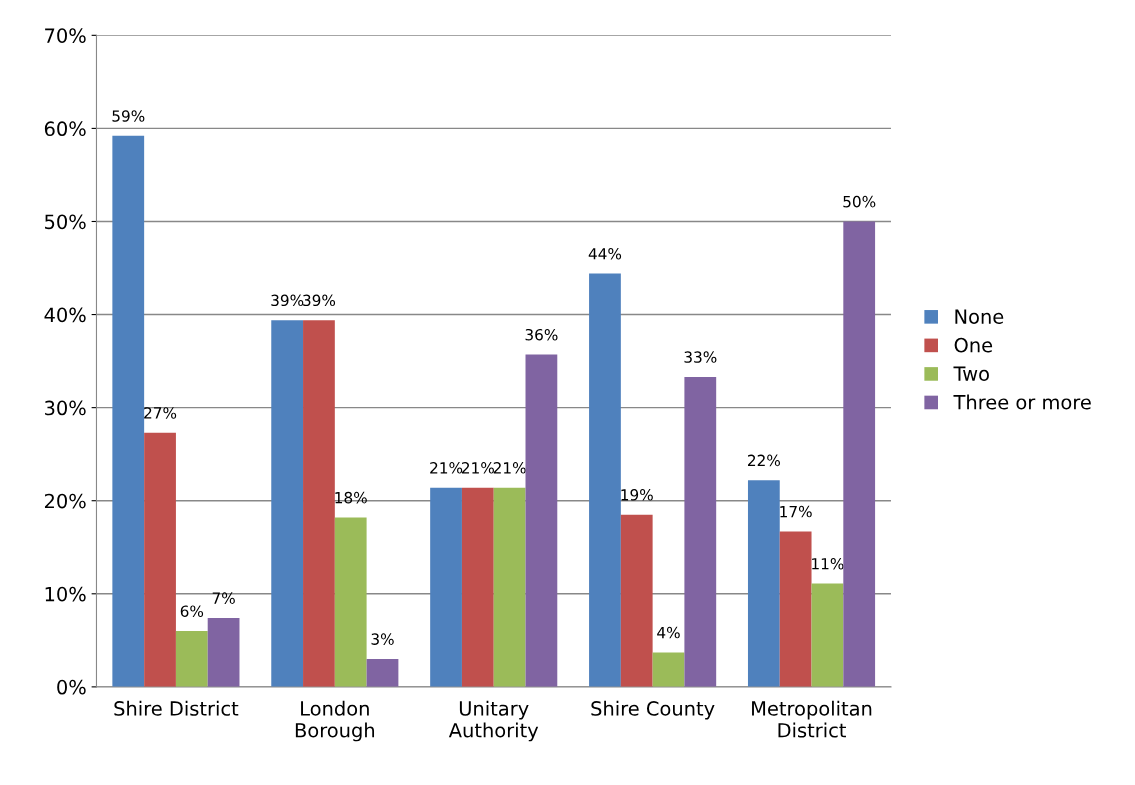 This screenshot has width=1135, height=785. What do you see at coordinates (828, 563) in the screenshot?
I see `data-label: 11%` at bounding box center [828, 563].